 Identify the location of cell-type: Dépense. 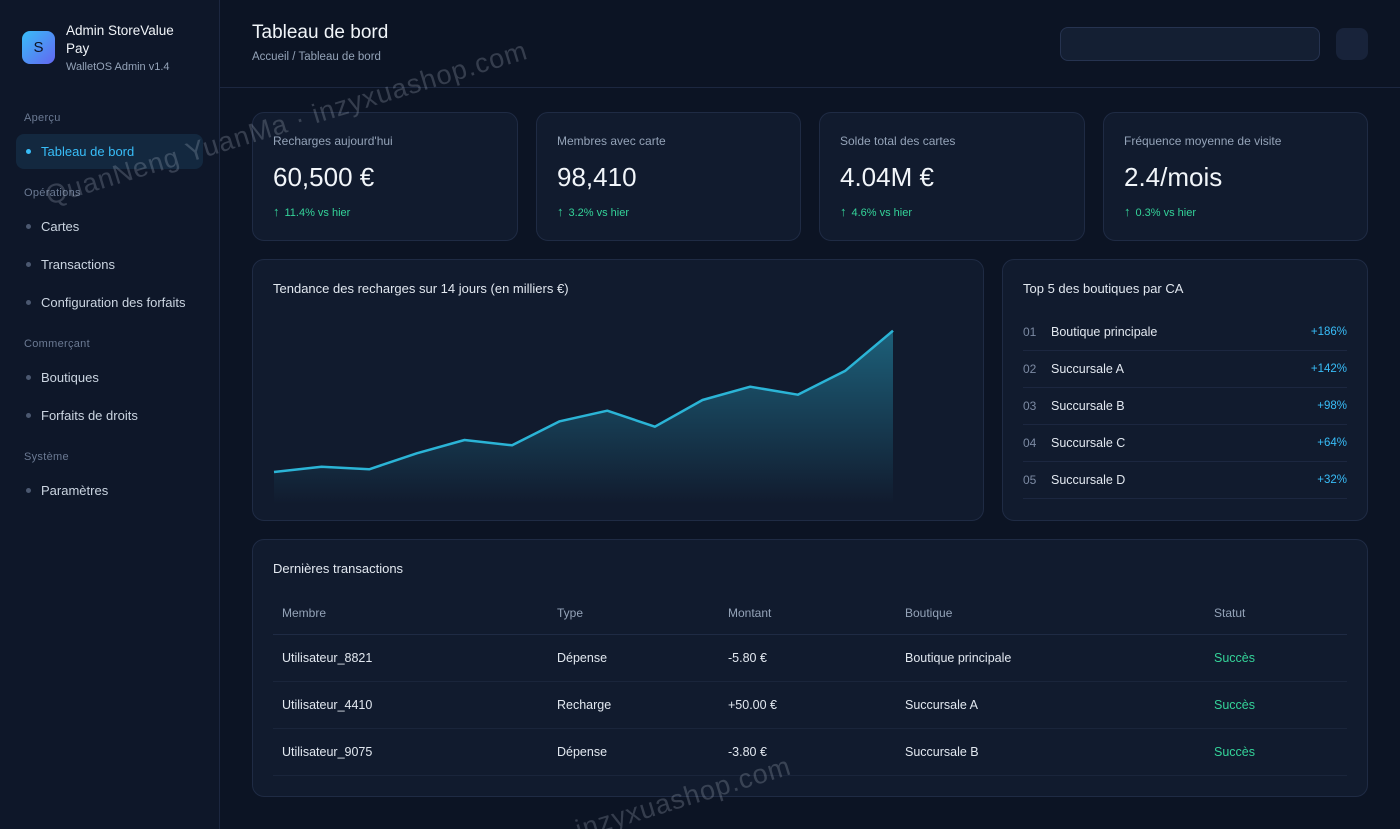
(582, 658).